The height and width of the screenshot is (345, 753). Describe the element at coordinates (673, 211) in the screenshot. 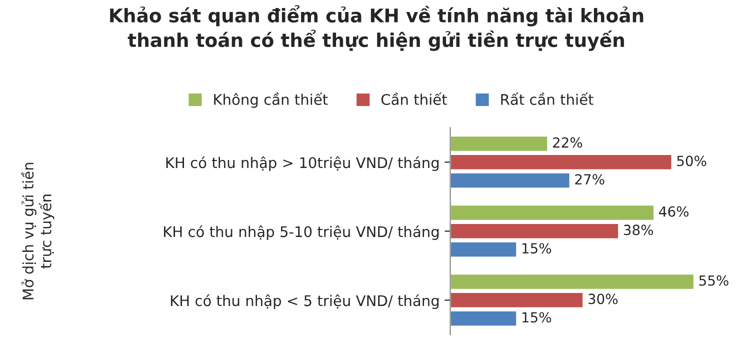

I see `data-label: 46%` at that location.